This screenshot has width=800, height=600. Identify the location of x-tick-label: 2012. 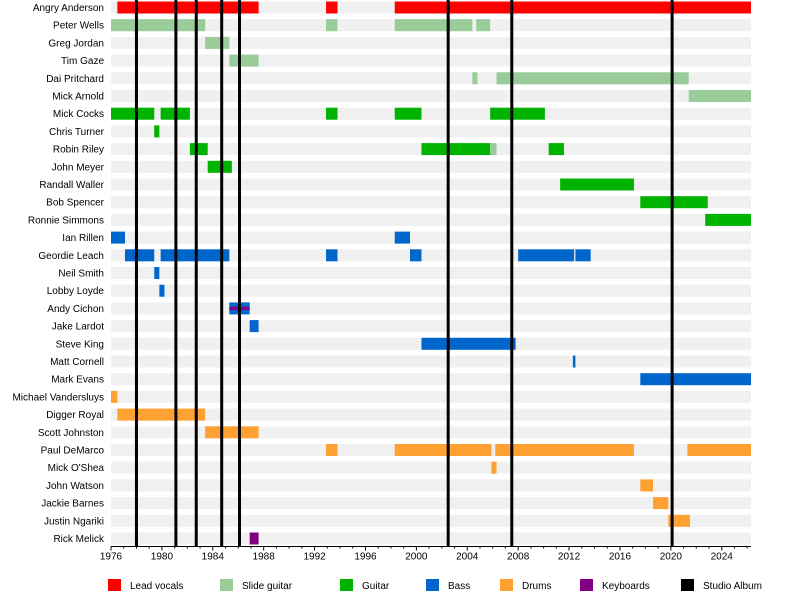
(569, 557).